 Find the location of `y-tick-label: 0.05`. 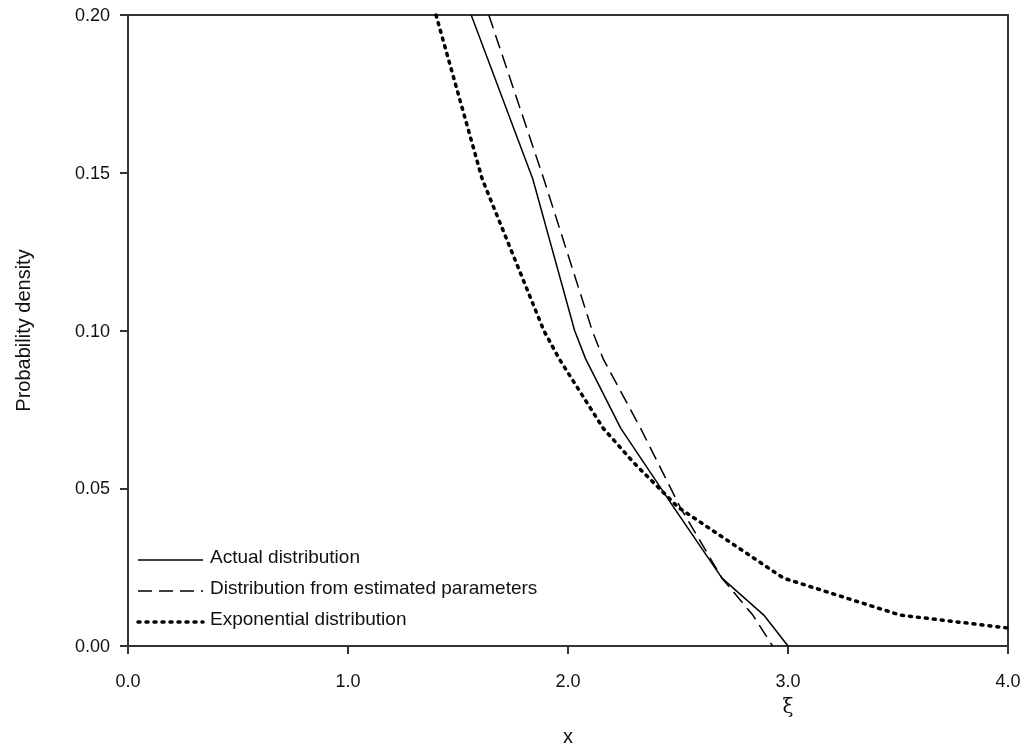

y-tick-label: 0.05 is located at coordinates (92, 488).